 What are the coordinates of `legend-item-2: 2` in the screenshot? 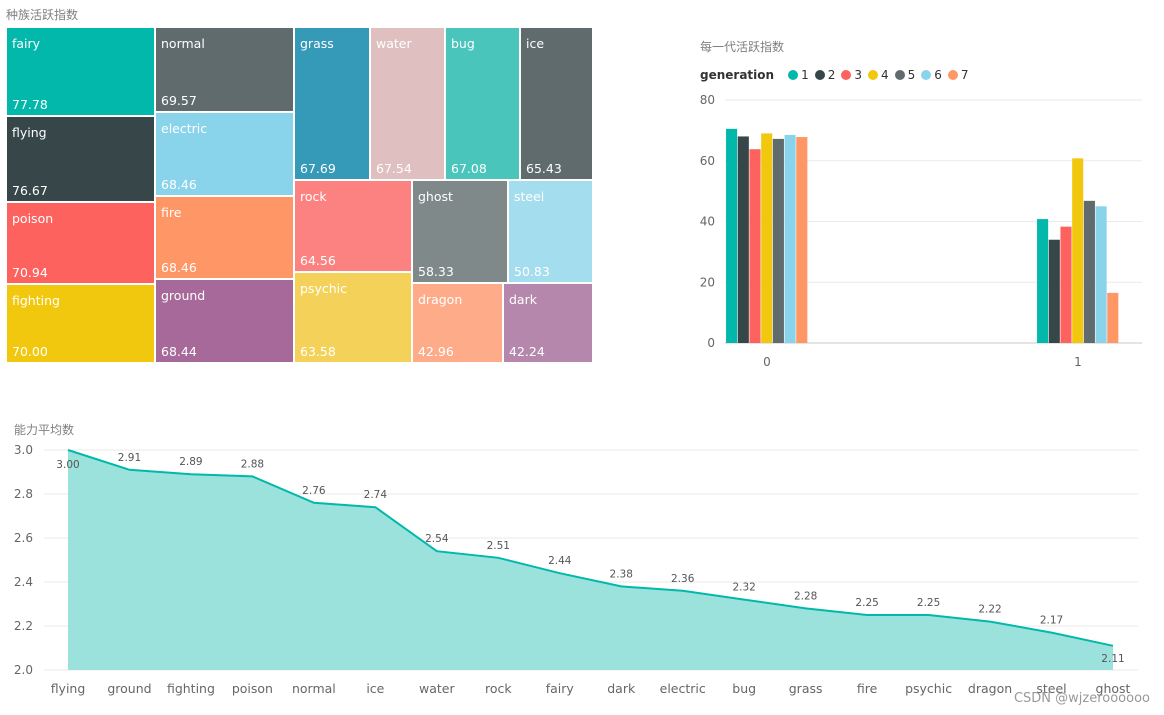 It's located at (825, 75).